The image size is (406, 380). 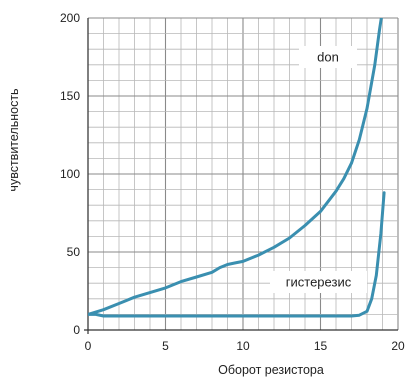 What do you see at coordinates (74, 252) in the screenshot?
I see `y-tick-label: 50` at bounding box center [74, 252].